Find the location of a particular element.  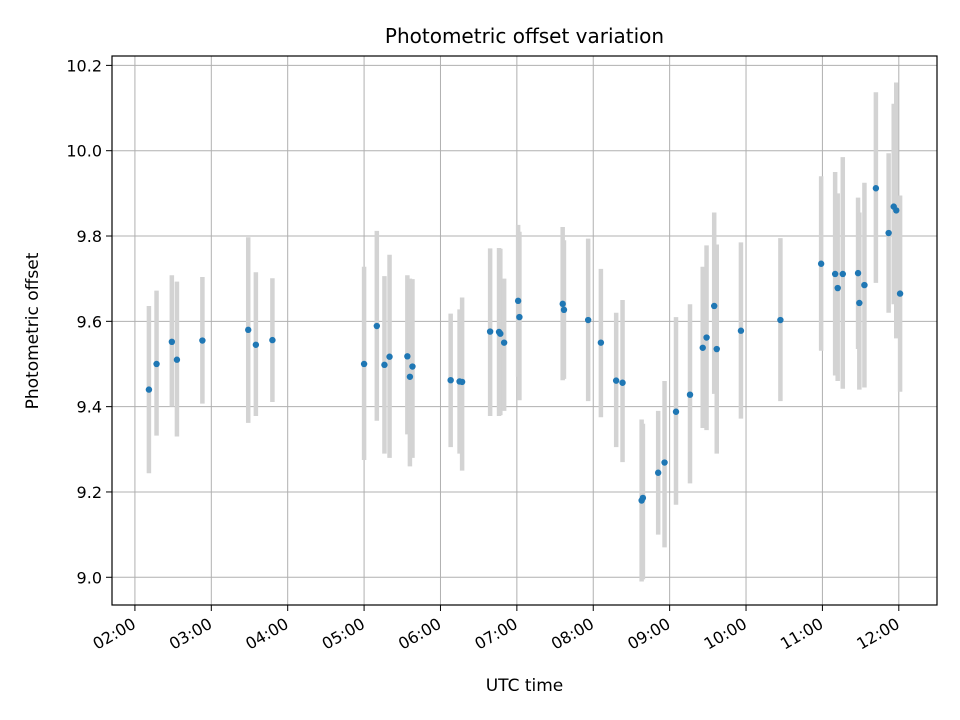

x-tick-label: 11:00 is located at coordinates (801, 634).